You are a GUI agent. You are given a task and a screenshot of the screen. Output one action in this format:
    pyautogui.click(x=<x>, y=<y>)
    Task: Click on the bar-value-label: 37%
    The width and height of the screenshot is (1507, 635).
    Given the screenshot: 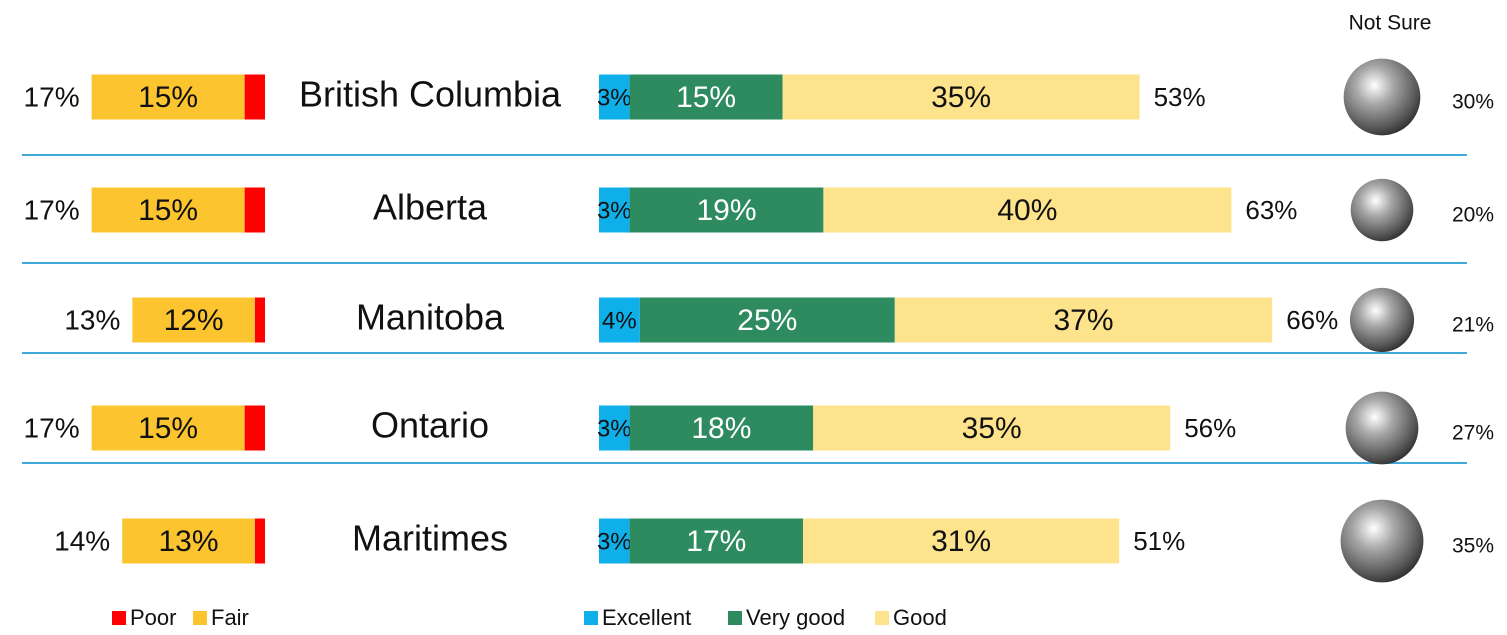 What is the action you would take?
    pyautogui.click(x=1083, y=320)
    